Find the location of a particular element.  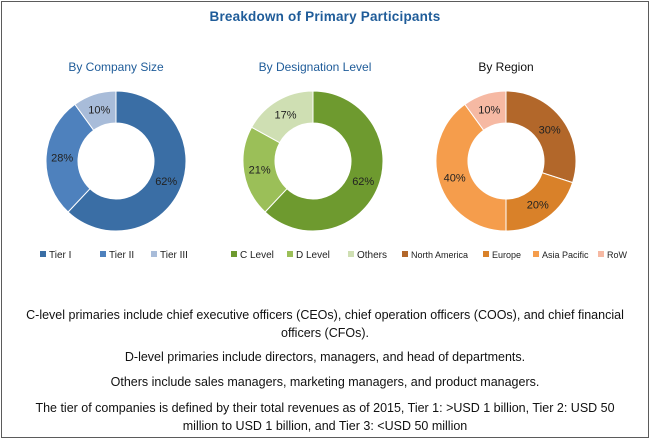

by-company-size-slice-tier-i is located at coordinates (127, 161).